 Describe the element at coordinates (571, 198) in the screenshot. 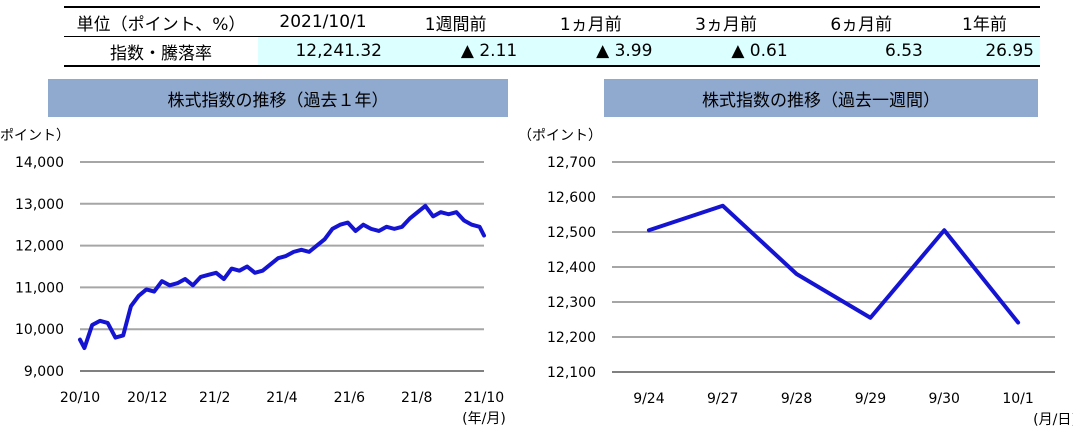

I see `y-tick-label: 12,600` at that location.